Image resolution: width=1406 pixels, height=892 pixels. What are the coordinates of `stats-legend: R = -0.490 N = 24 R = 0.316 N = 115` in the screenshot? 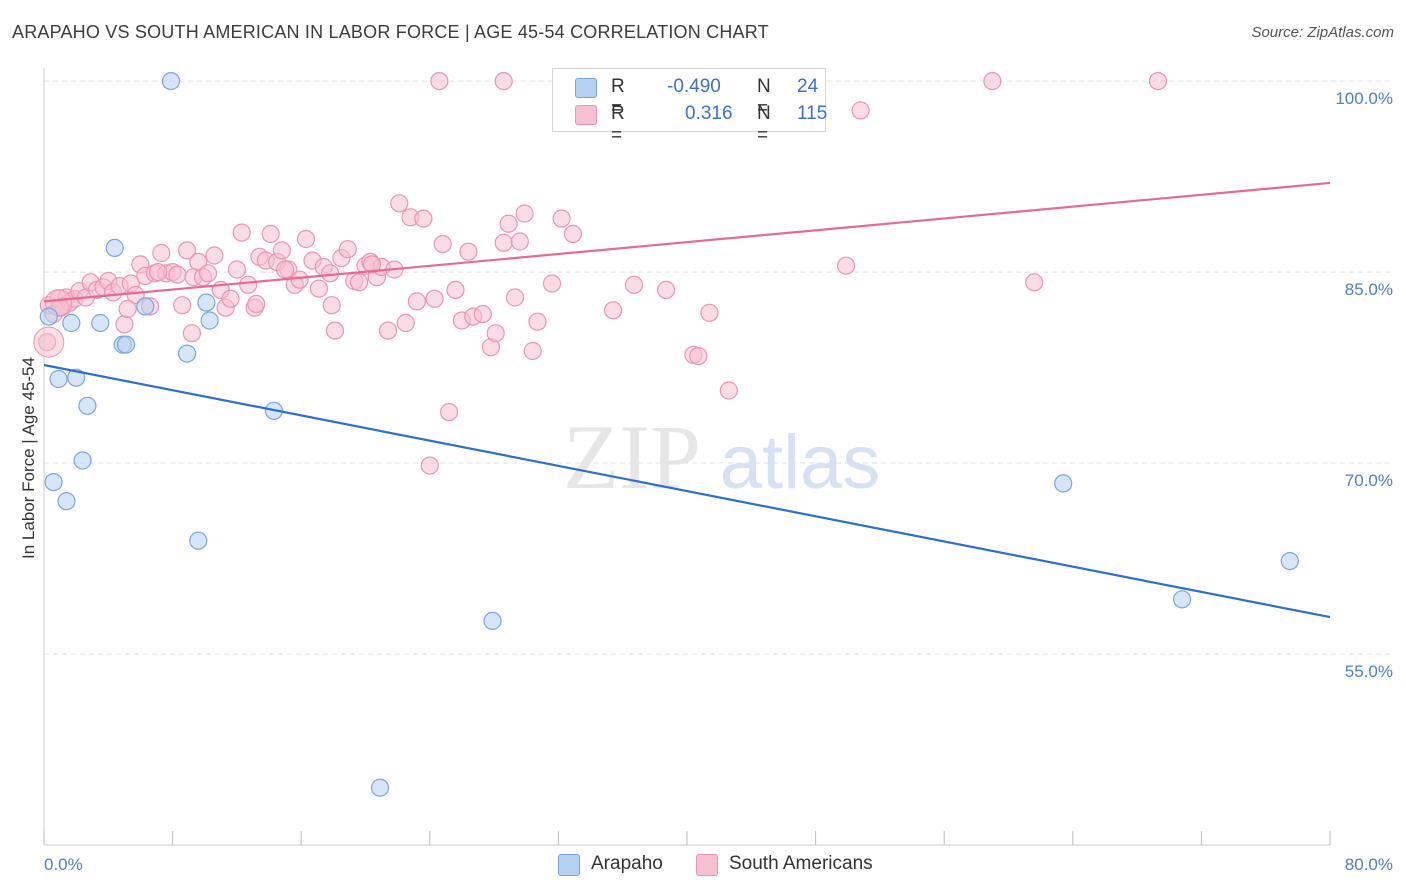 It's located at (690, 107).